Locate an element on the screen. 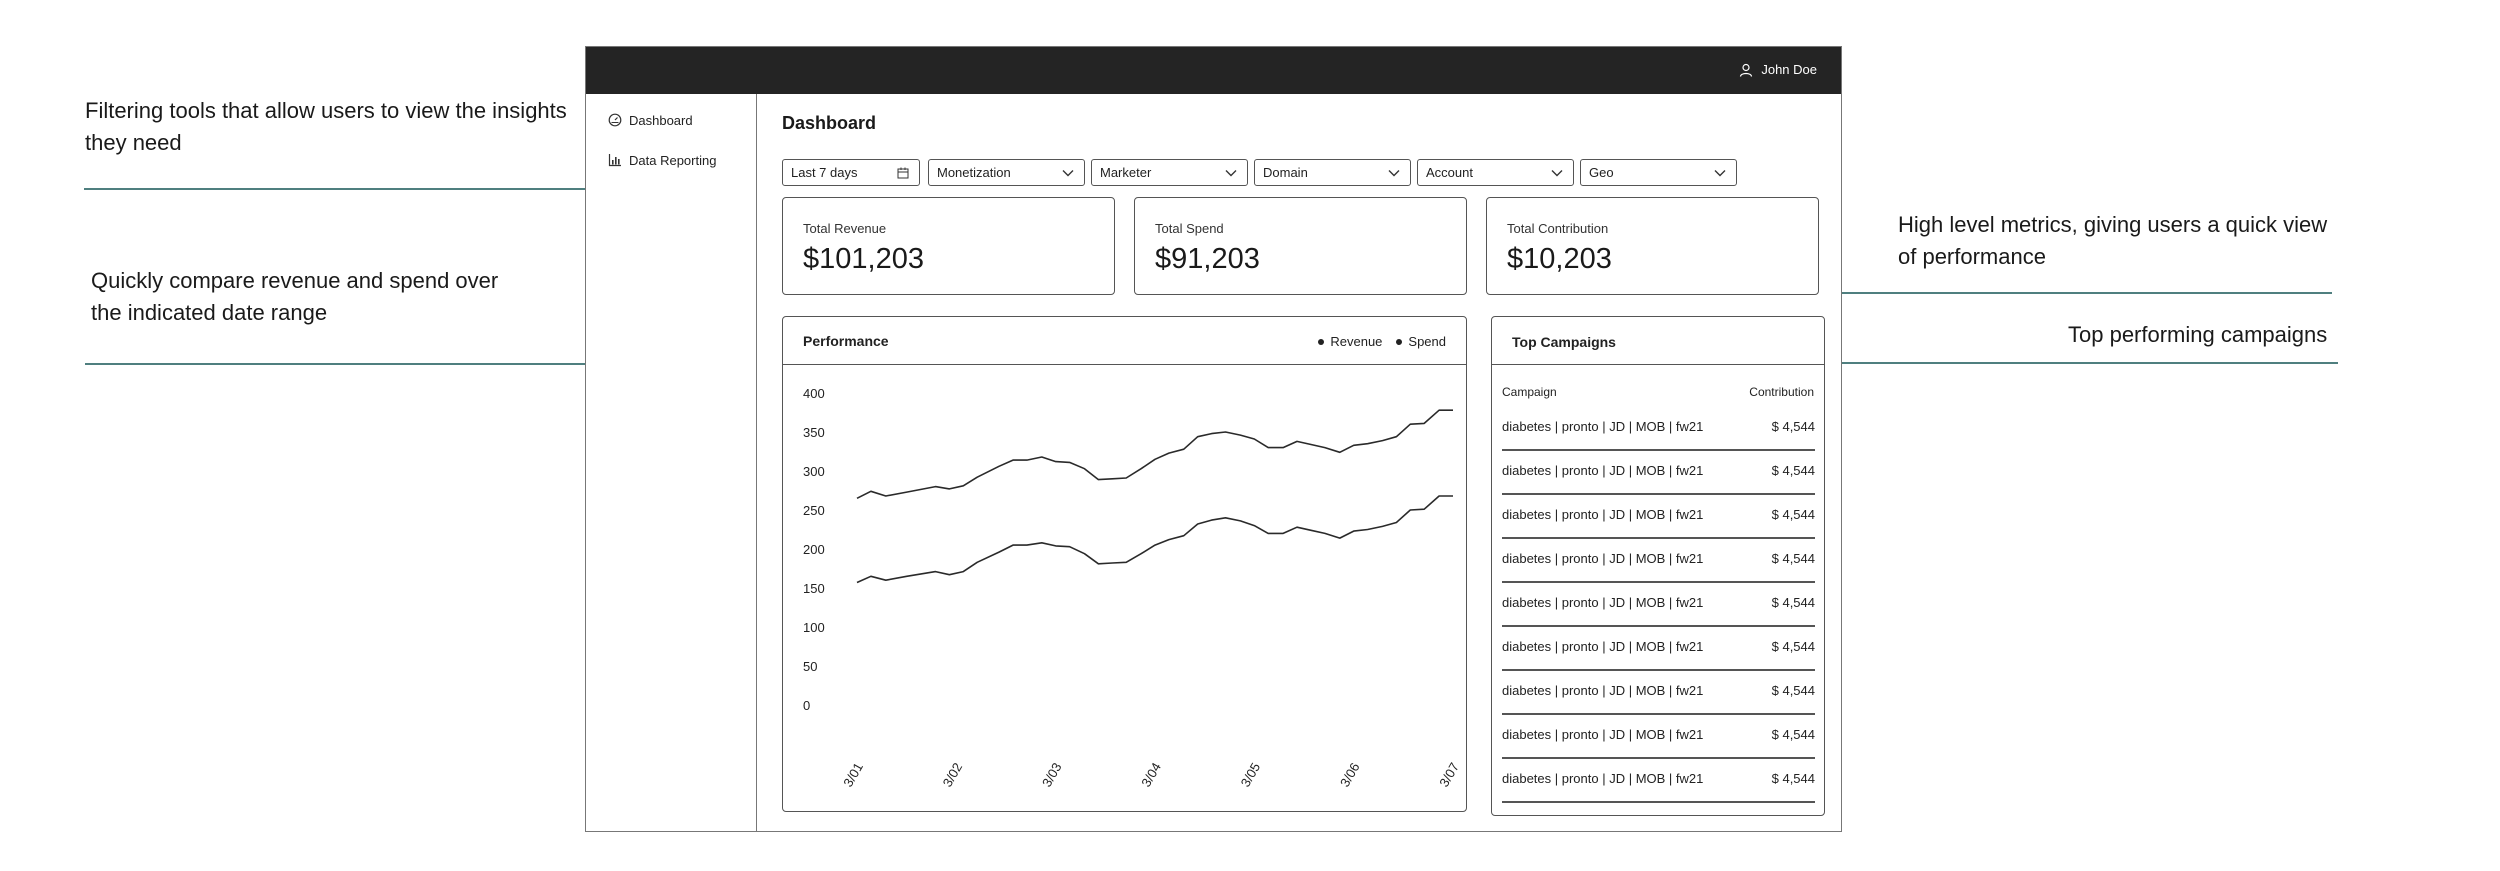 This screenshot has width=2500, height=871. user-icon is located at coordinates (1746, 70).